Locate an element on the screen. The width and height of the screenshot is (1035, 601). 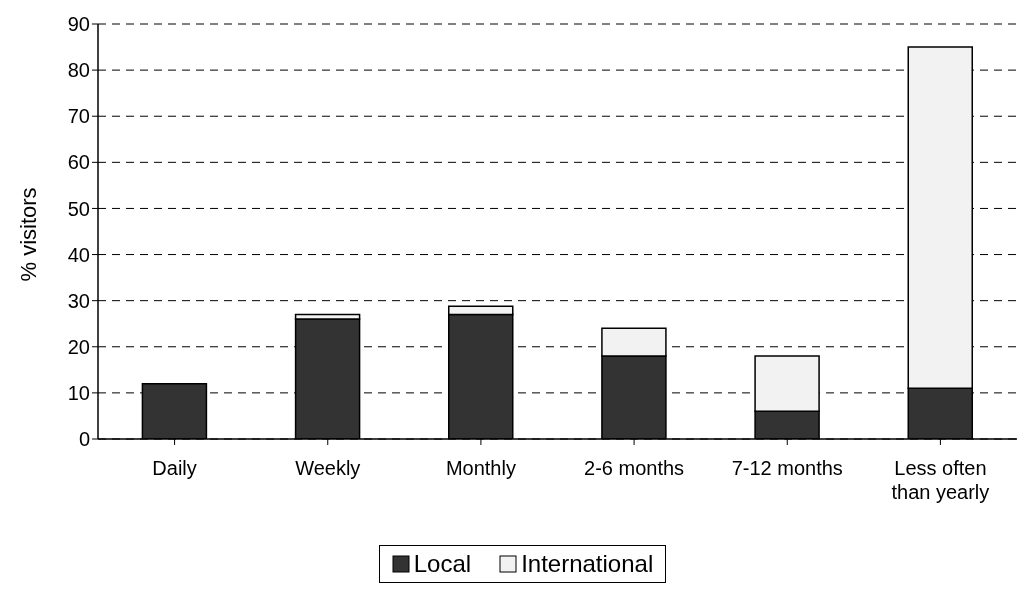
y-tick-label: 60 is located at coordinates (78, 162).